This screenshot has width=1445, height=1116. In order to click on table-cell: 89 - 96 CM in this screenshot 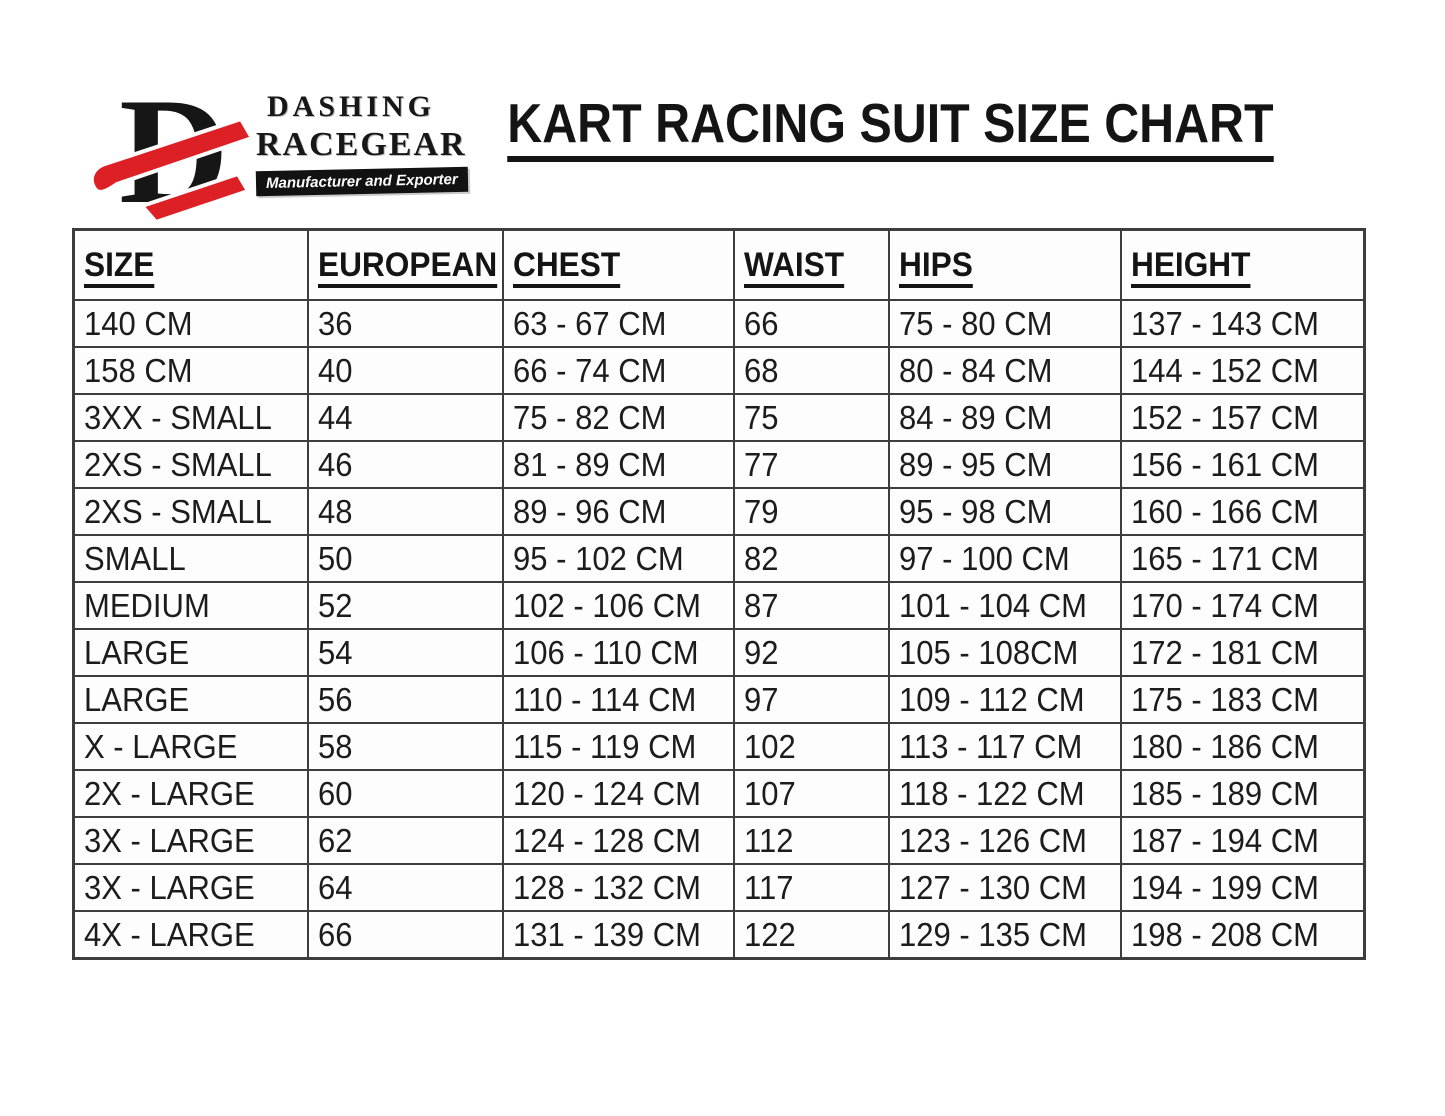, I will do `click(618, 511)`.